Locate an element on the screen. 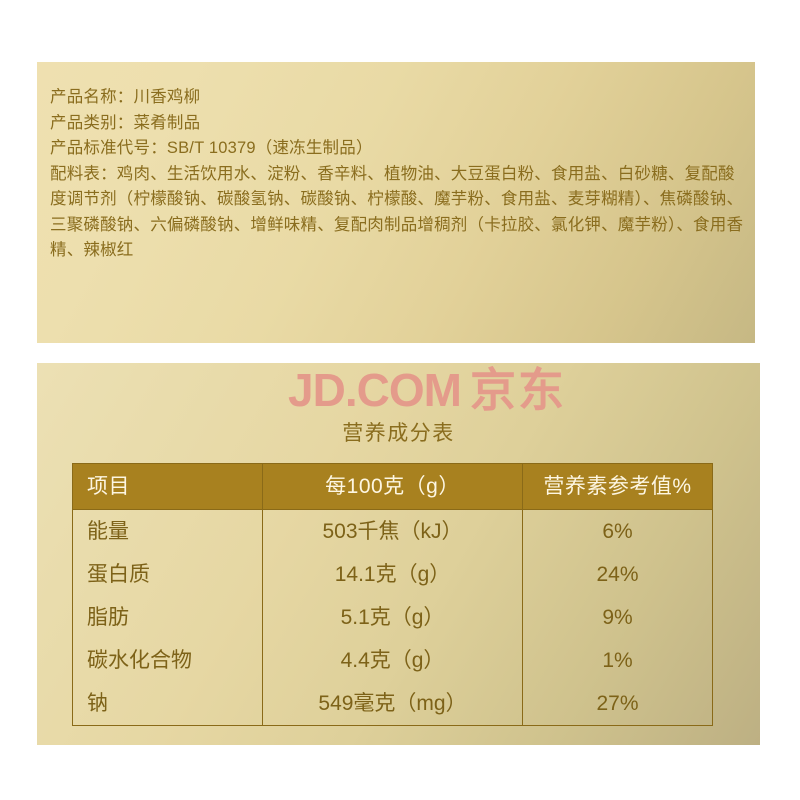  row-item-value: 549毫克（mg） is located at coordinates (392, 704).